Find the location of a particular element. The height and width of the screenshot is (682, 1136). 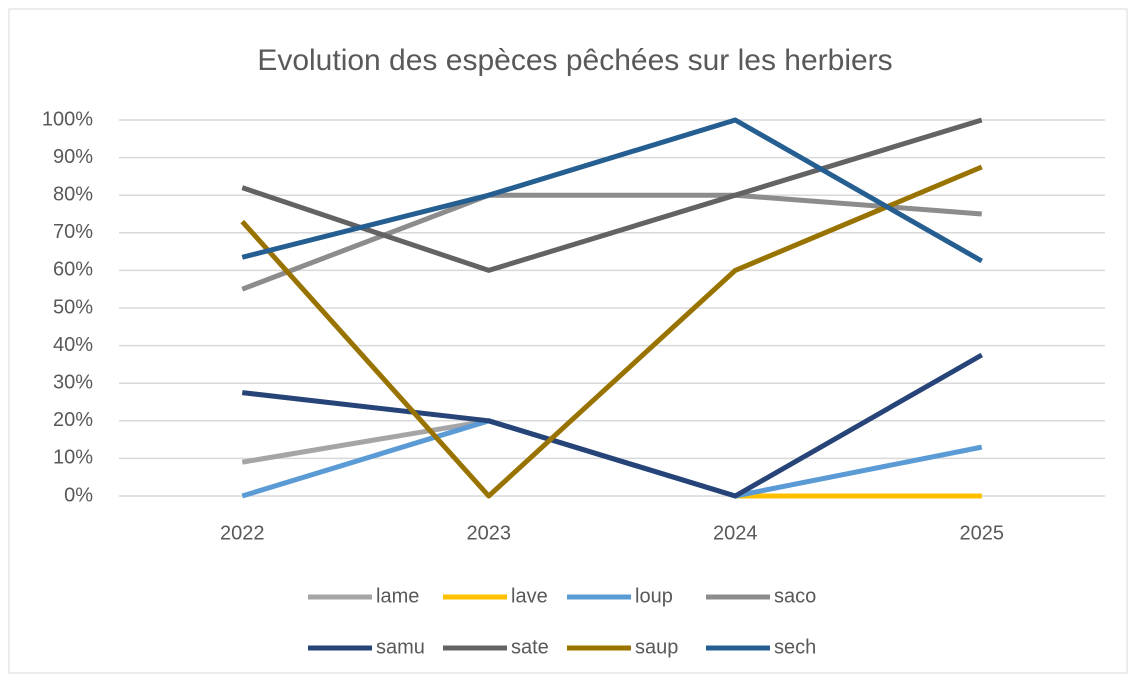

legend-label: lame is located at coordinates (397, 596).